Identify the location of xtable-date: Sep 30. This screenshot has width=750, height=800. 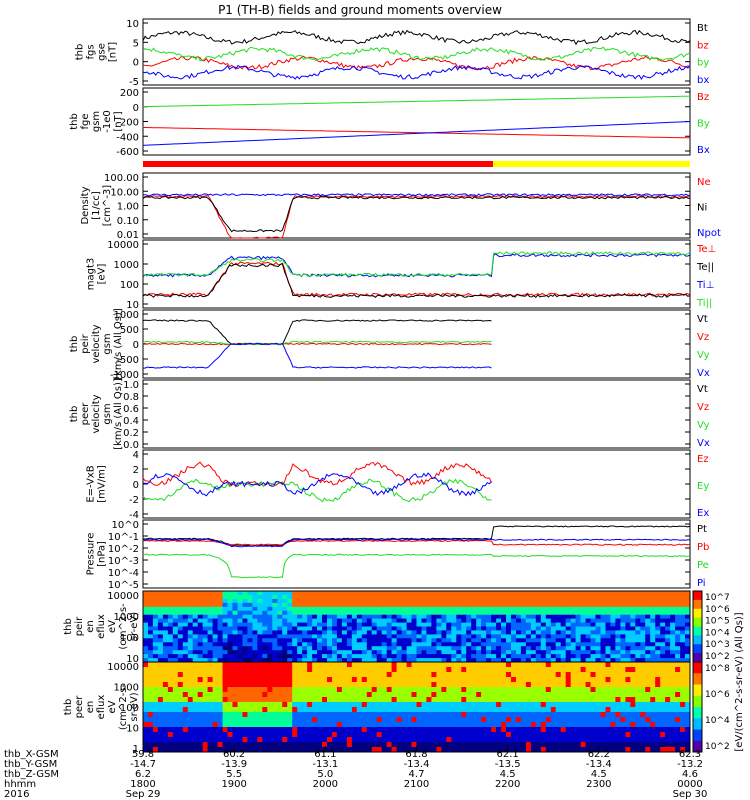
(690, 794).